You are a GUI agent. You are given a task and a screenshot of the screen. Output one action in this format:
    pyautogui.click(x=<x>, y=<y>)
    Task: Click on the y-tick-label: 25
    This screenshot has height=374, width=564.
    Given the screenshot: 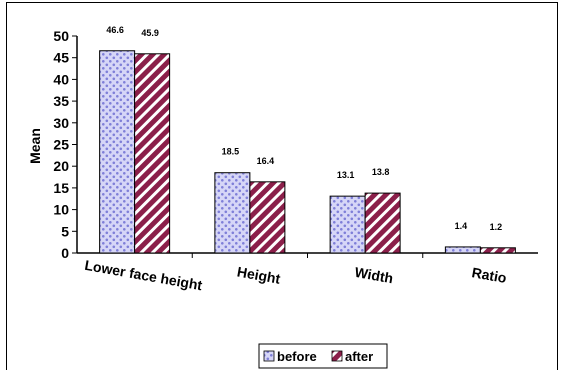 What is the action you would take?
    pyautogui.click(x=61, y=145)
    